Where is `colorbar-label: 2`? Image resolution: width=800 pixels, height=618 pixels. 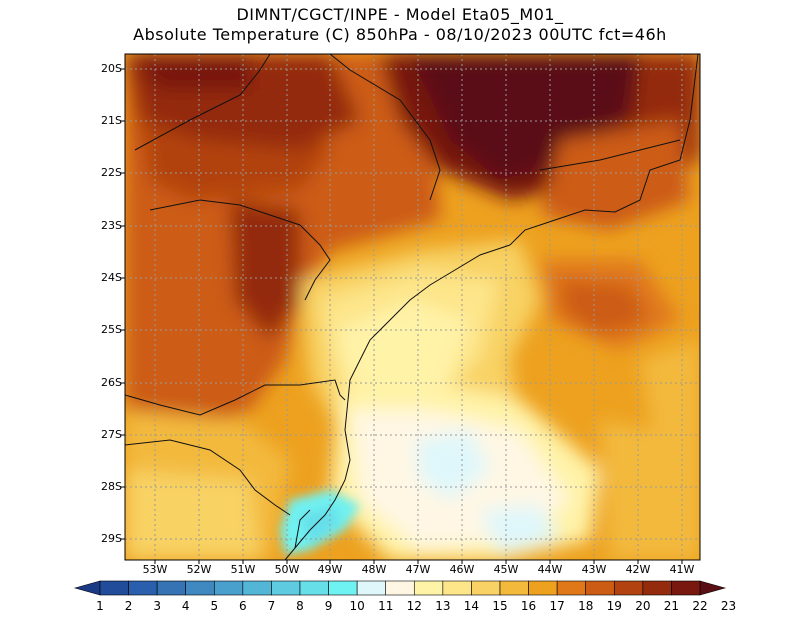 colorbar-label: 2 is located at coordinates (128, 606).